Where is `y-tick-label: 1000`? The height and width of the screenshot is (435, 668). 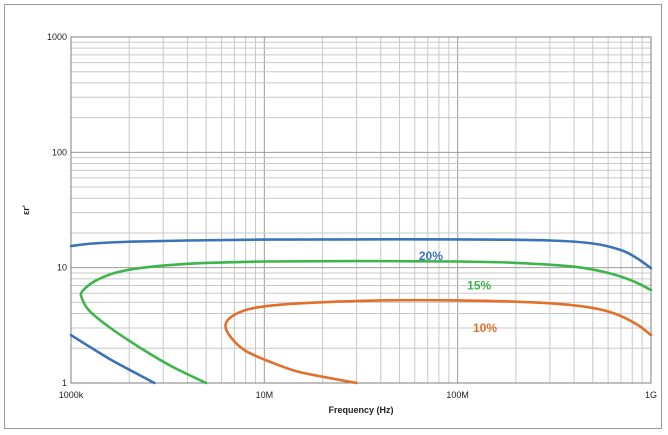
y-tick-label: 1000 is located at coordinates (57, 37).